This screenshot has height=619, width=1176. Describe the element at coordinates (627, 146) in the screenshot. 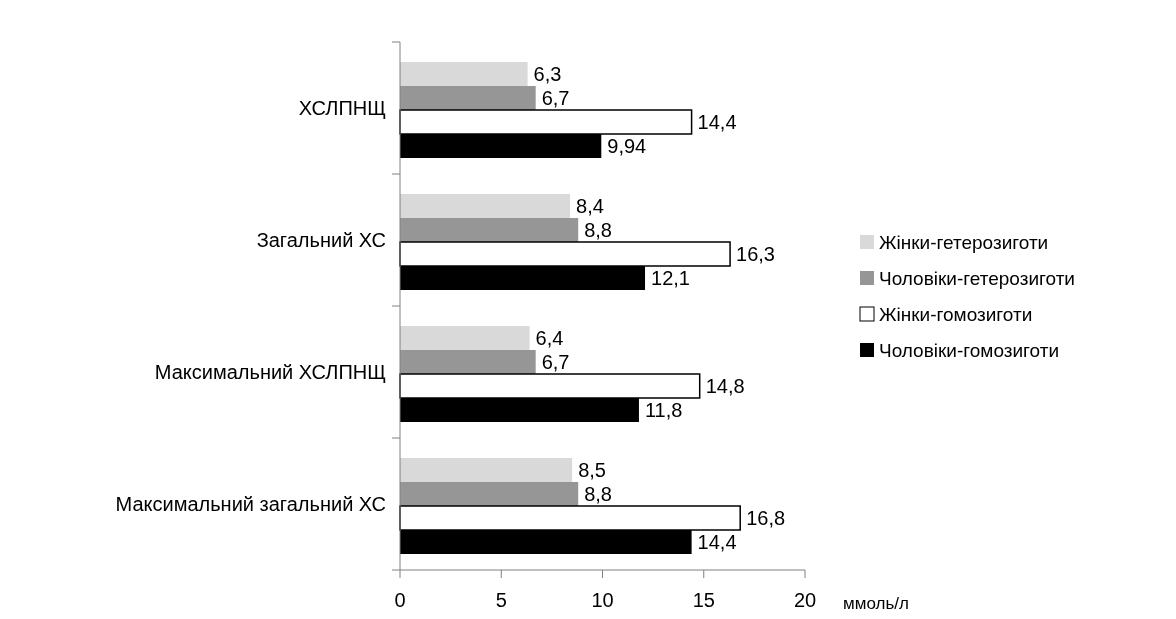

I see `data-label: 9,94` at that location.